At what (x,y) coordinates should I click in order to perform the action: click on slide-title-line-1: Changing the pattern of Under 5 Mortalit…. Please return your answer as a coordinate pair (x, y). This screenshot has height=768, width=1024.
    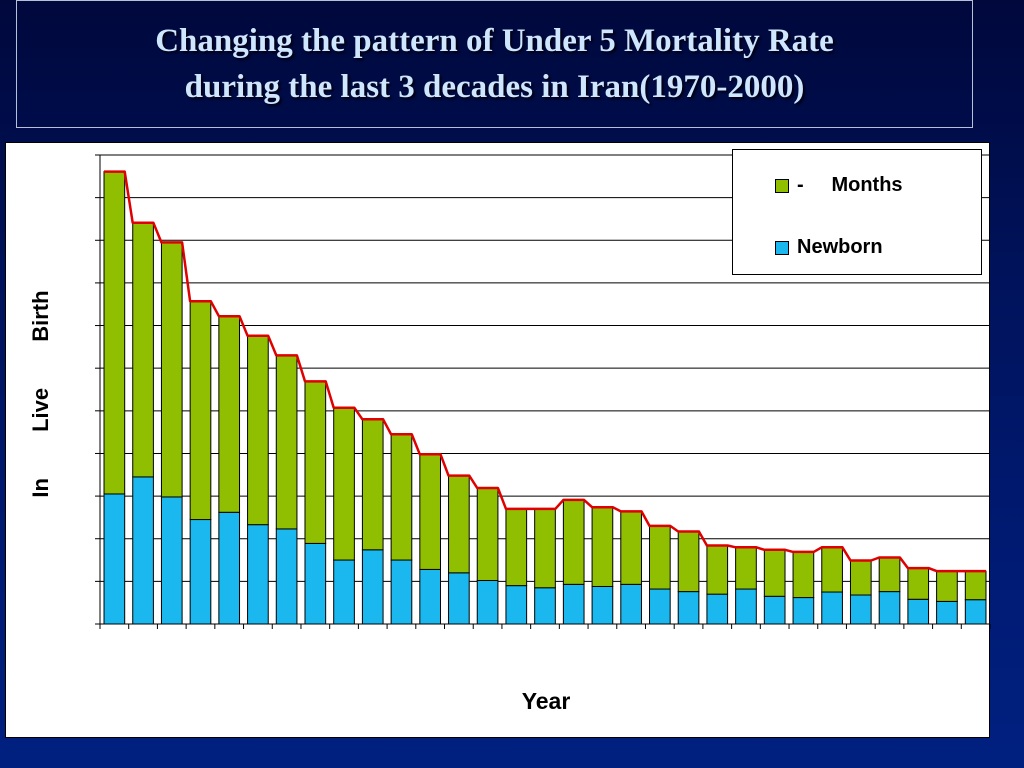
    Looking at the image, I should click on (494, 41).